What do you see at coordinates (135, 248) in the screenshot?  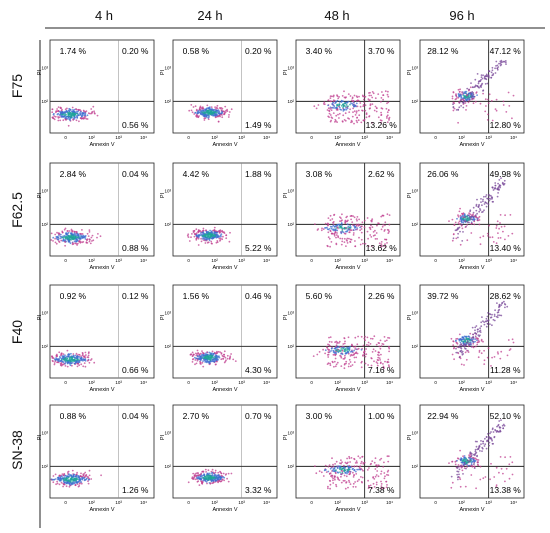 I see `quadrant-lower-right-label: 0.88 %` at bounding box center [135, 248].